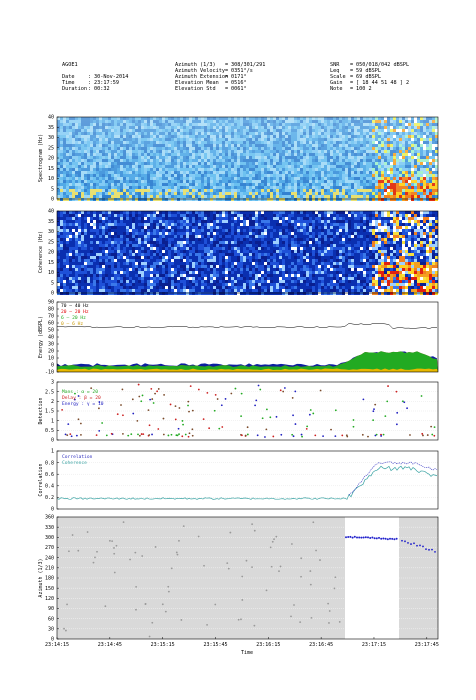  What do you see at coordinates (68, 83) in the screenshot?
I see `time-label: Time` at bounding box center [68, 83].